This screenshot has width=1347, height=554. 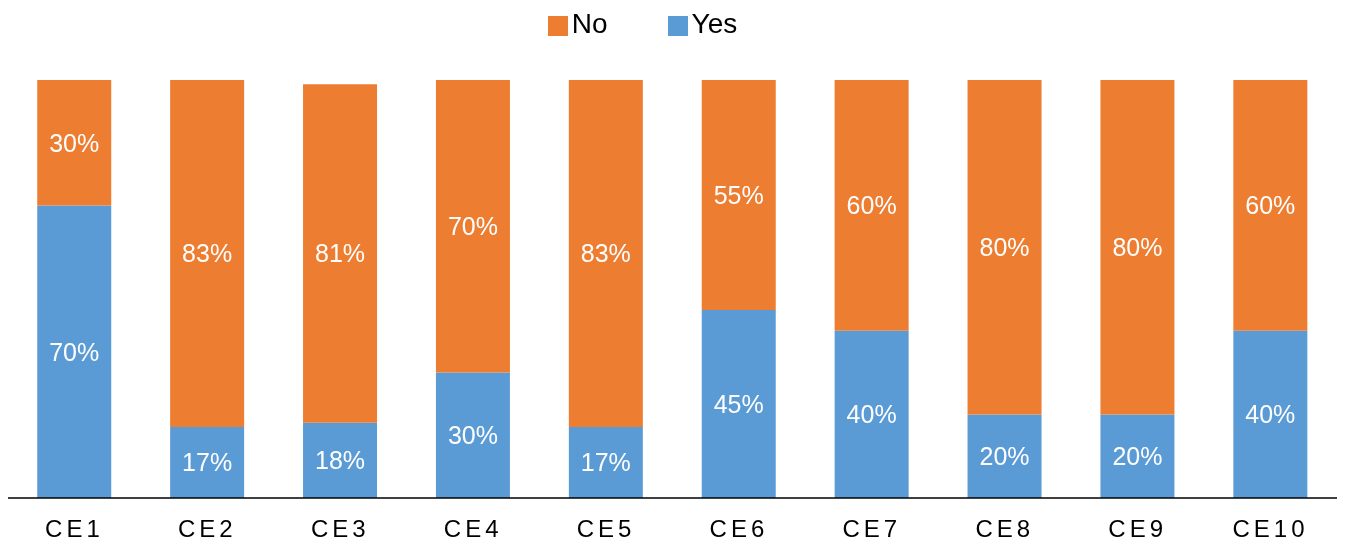 I want to click on x-tick-label: CE9, so click(x=1137, y=529).